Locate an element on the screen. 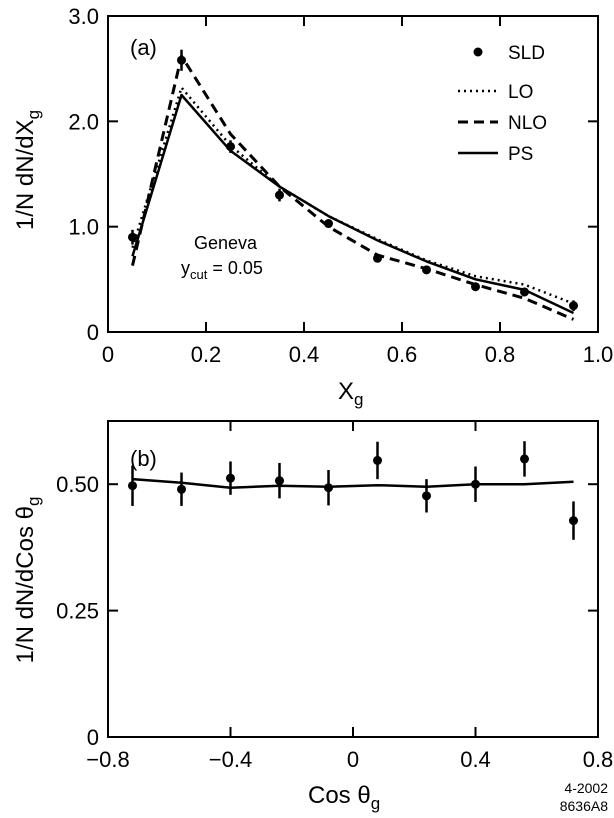  x-axis-label-a: Xg is located at coordinates (350, 393).